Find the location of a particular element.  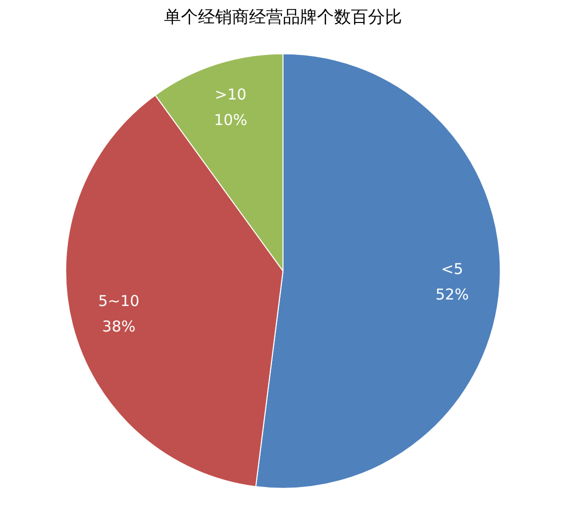

chart-title: 单个经销商经营品牌个数百分比 is located at coordinates (283, 18).